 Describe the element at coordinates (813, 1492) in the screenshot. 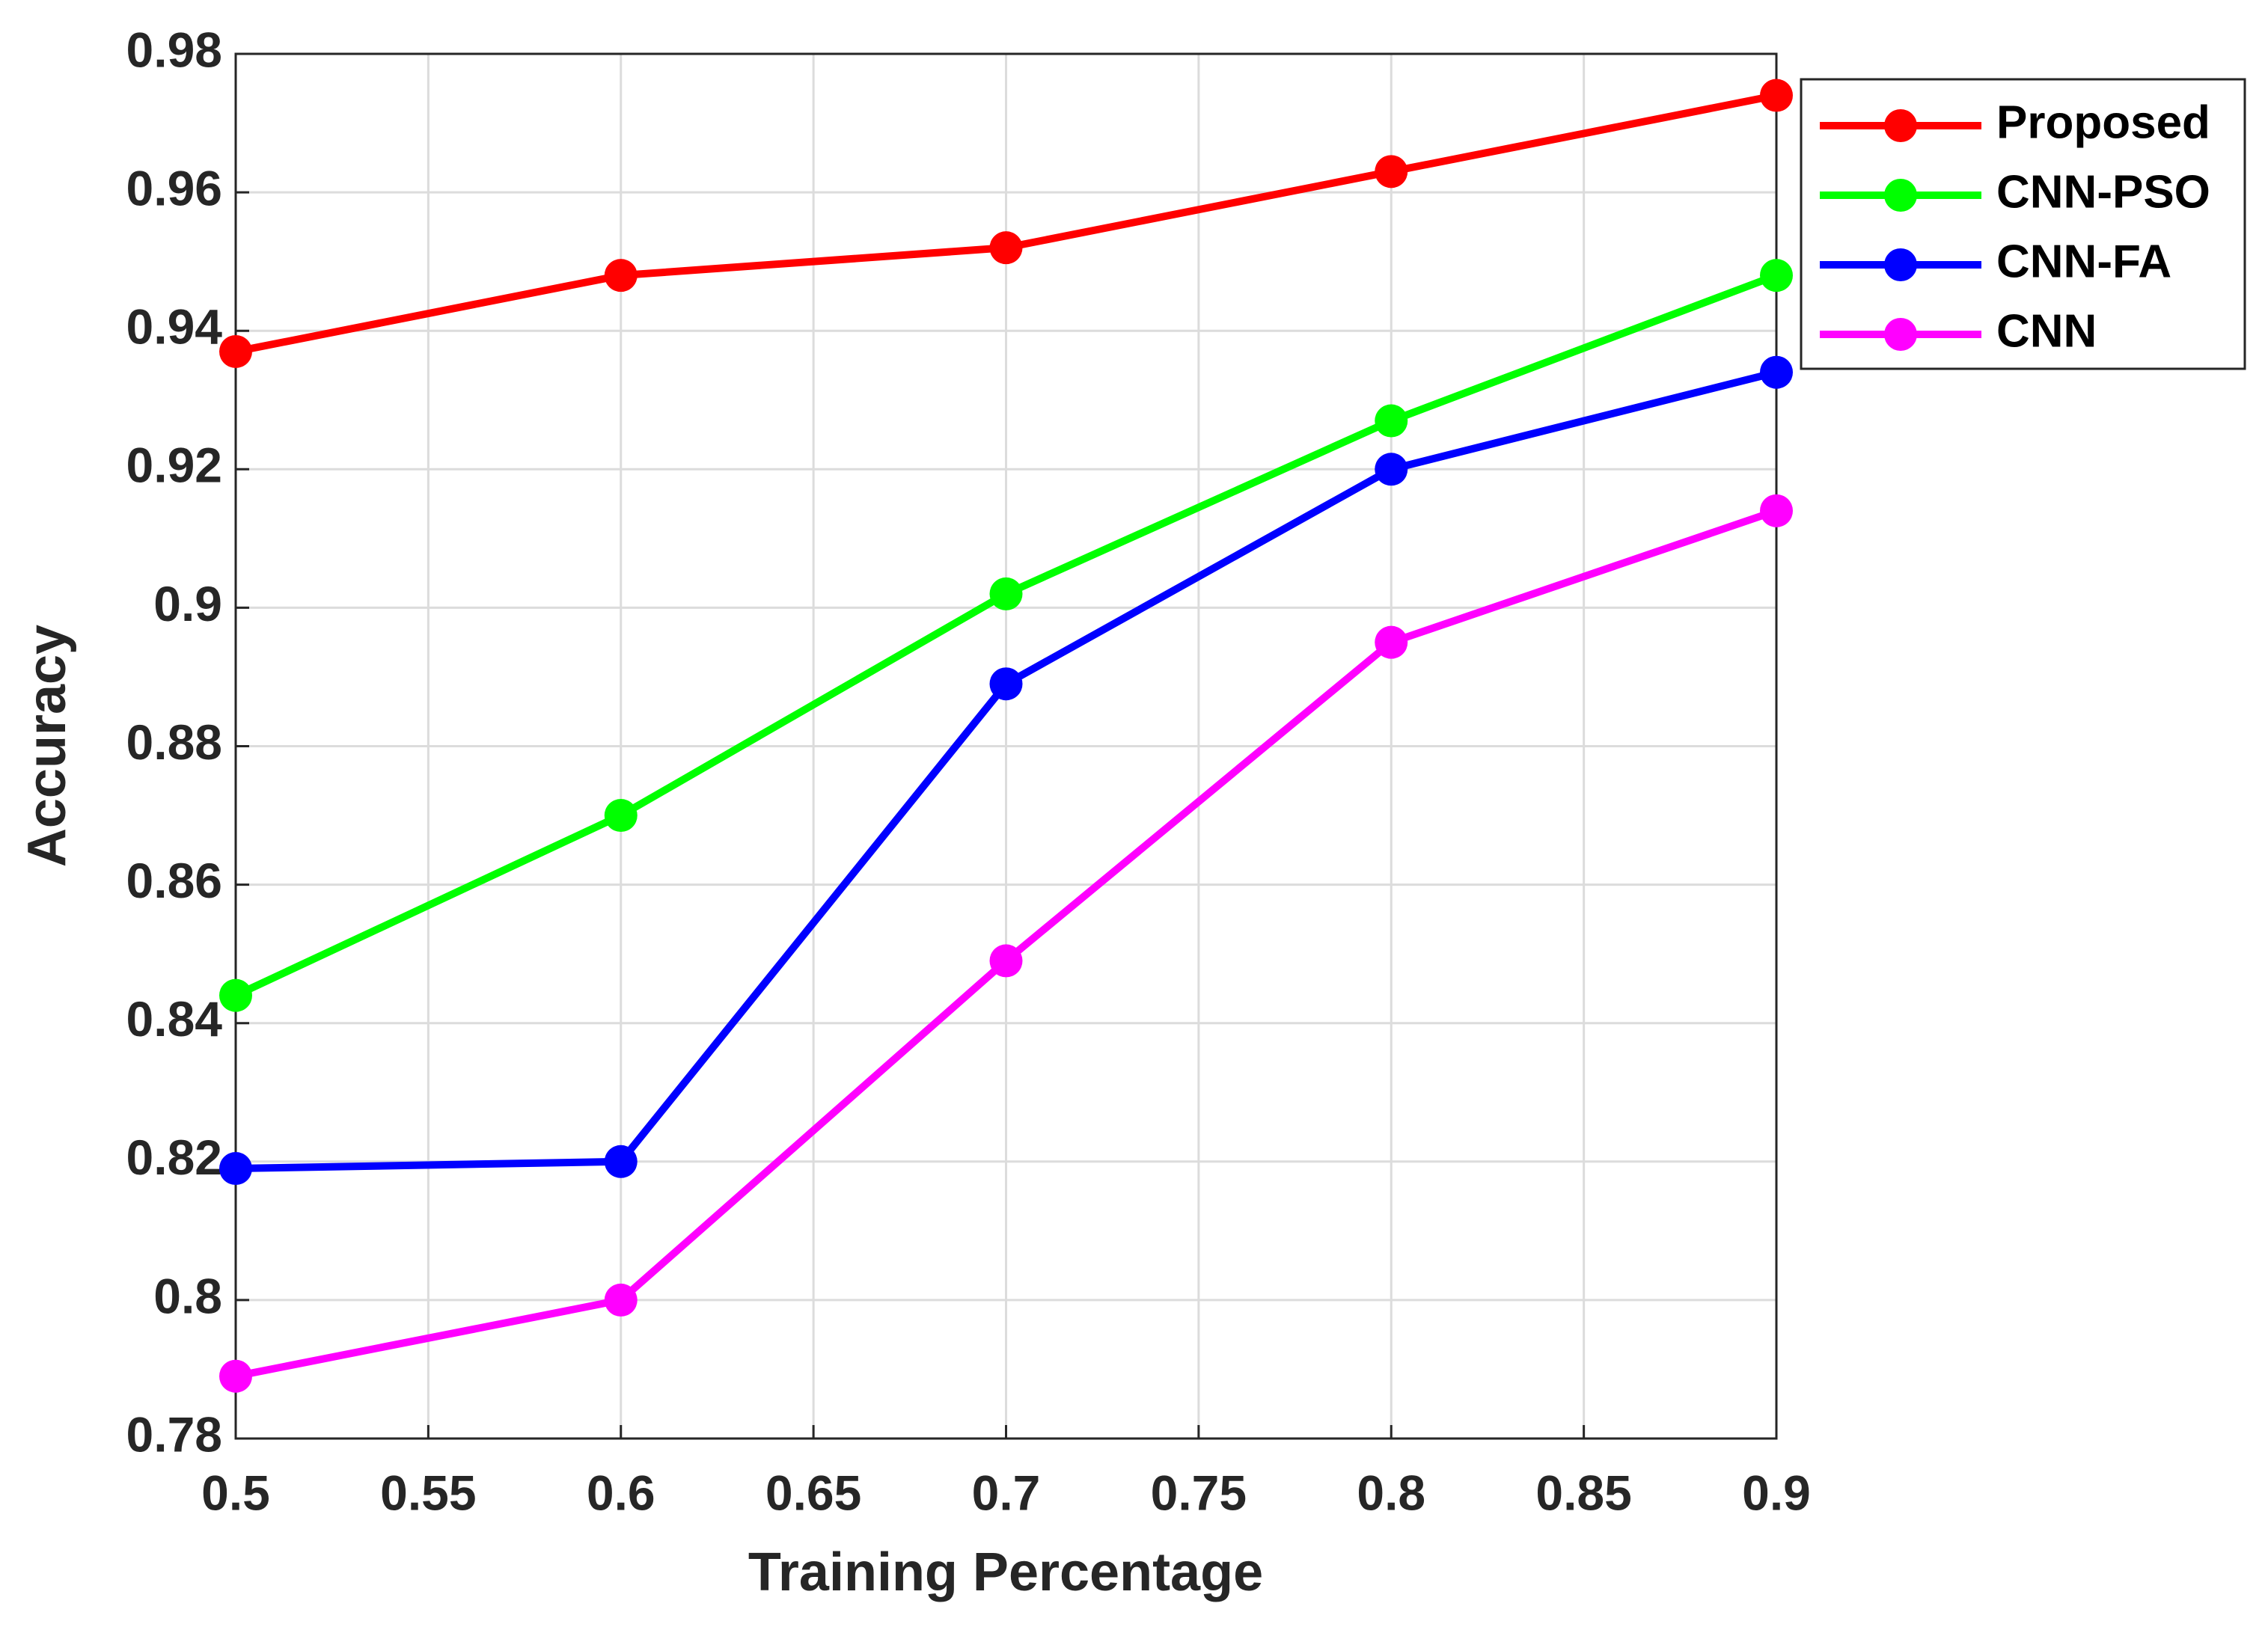

I see `x-tick-label: 0.65` at that location.